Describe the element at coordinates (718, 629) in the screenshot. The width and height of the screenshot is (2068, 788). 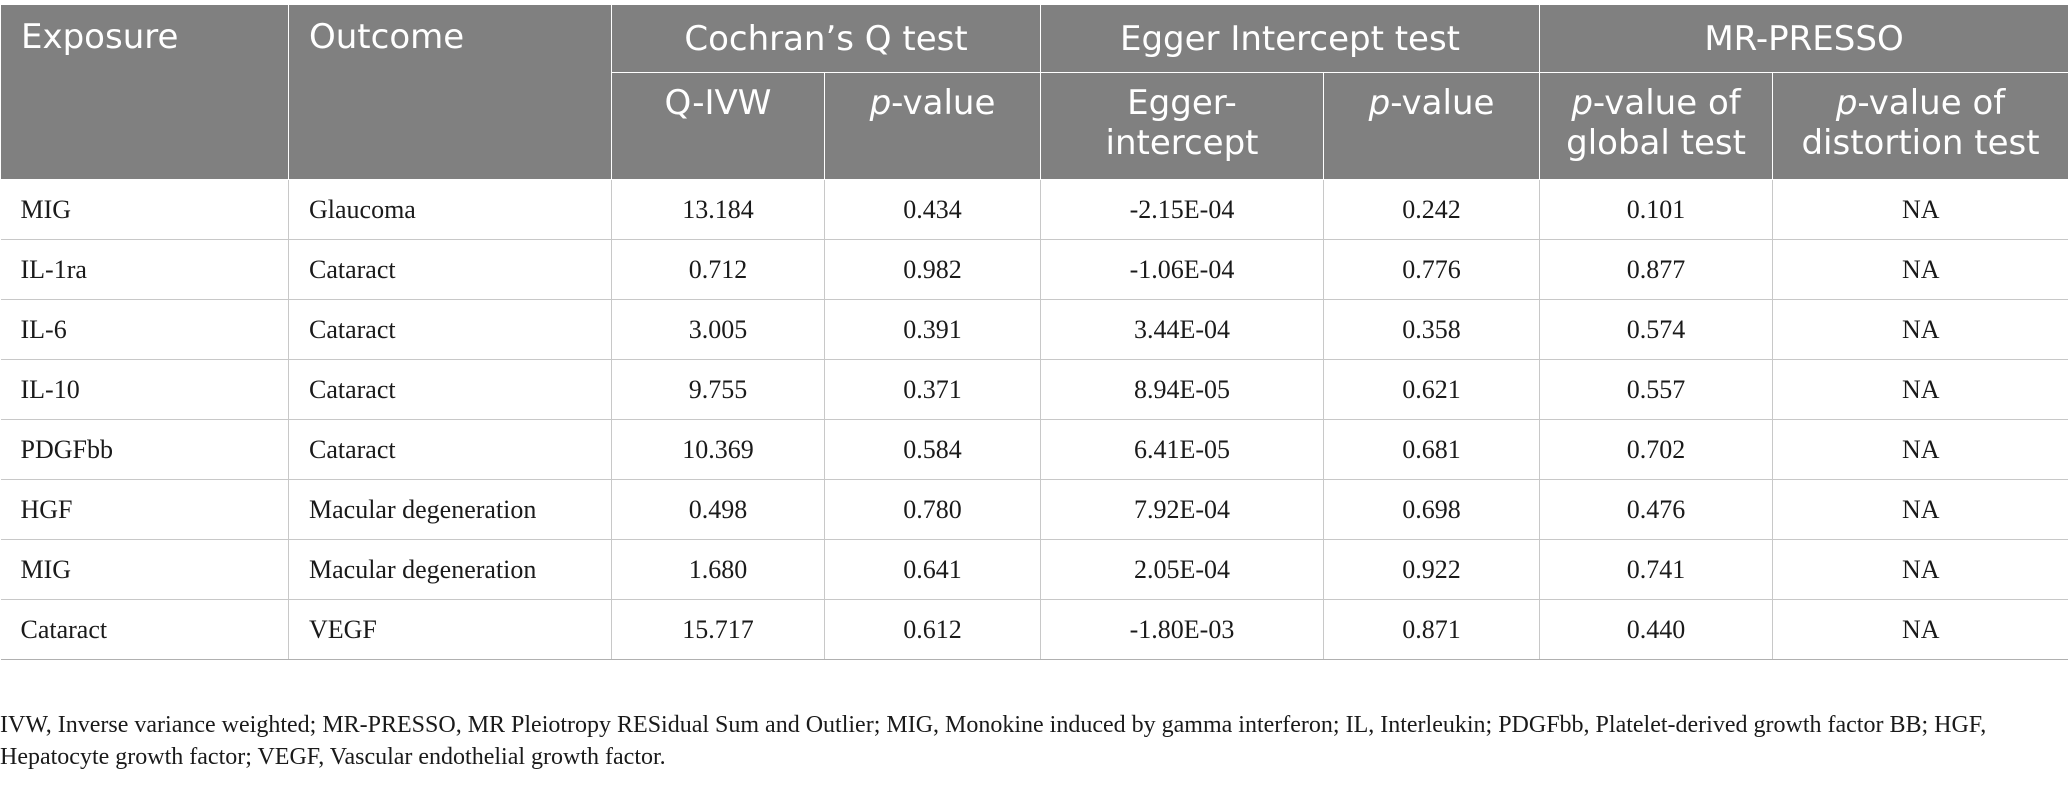
I see `cell-q-ivw: 15.717` at that location.